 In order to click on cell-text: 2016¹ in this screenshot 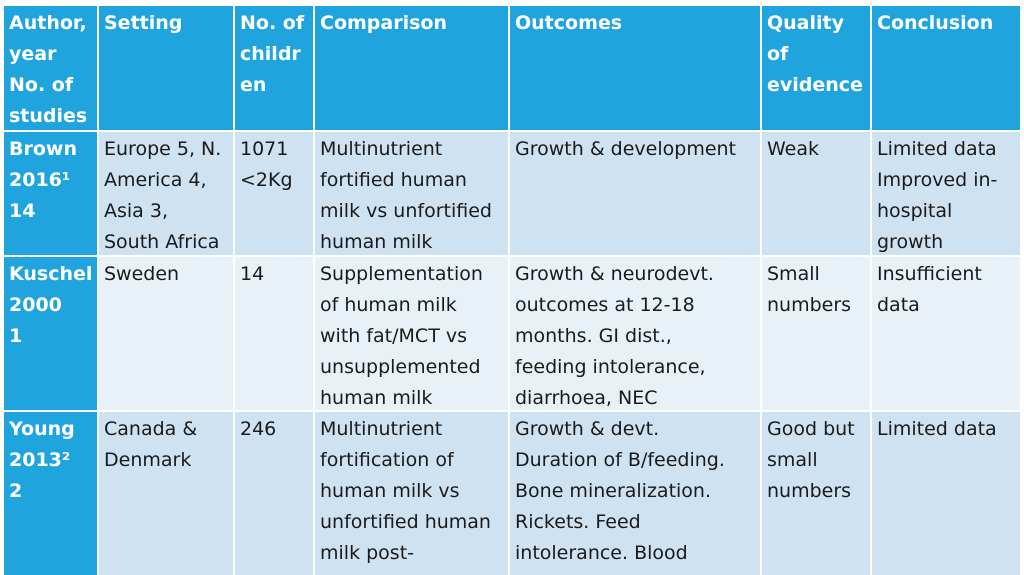, I will do `click(40, 180)`.